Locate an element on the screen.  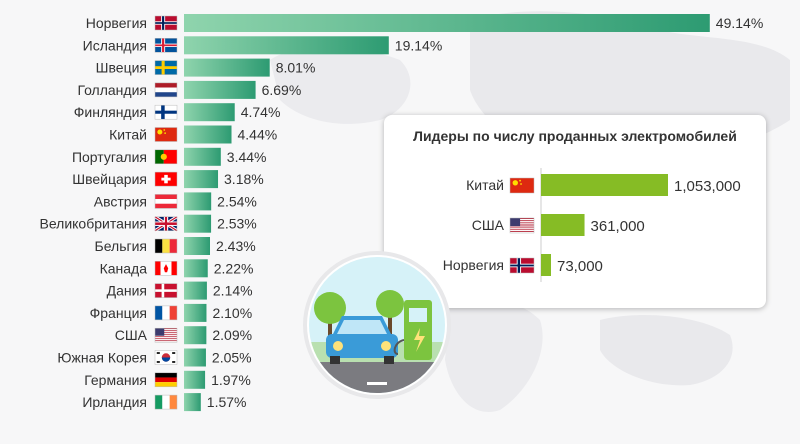
inset-value-label: 1,053,000 is located at coordinates (707, 186).